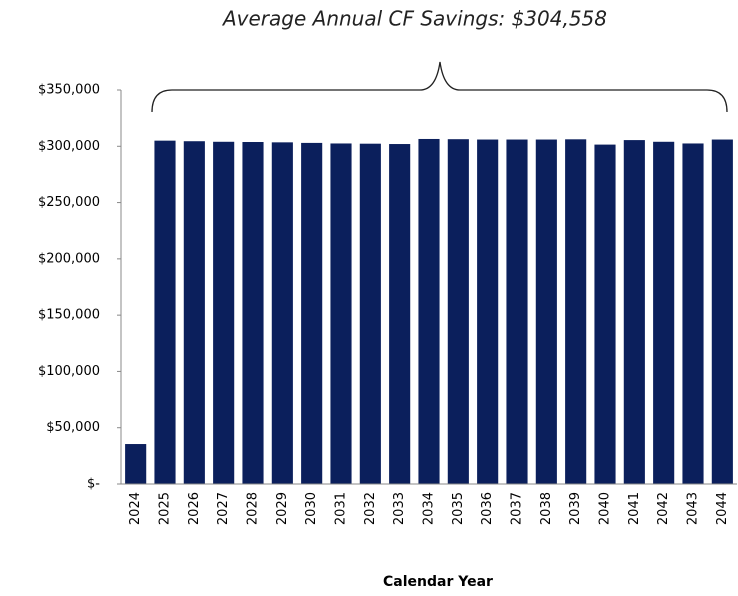  Describe the element at coordinates (605, 508) in the screenshot. I see `x-tick-label: 2040` at that location.